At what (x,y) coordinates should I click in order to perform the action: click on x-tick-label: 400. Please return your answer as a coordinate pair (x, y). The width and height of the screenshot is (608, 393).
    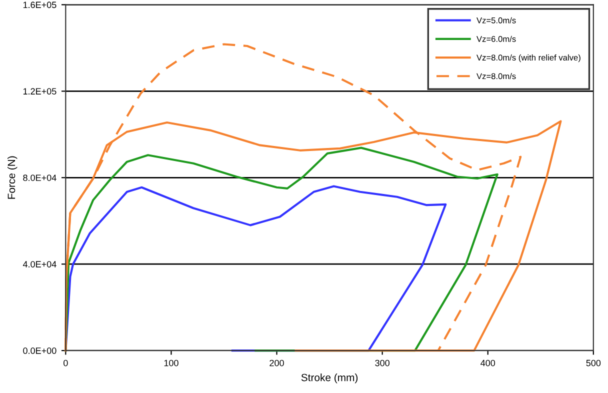
    Looking at the image, I should click on (488, 363).